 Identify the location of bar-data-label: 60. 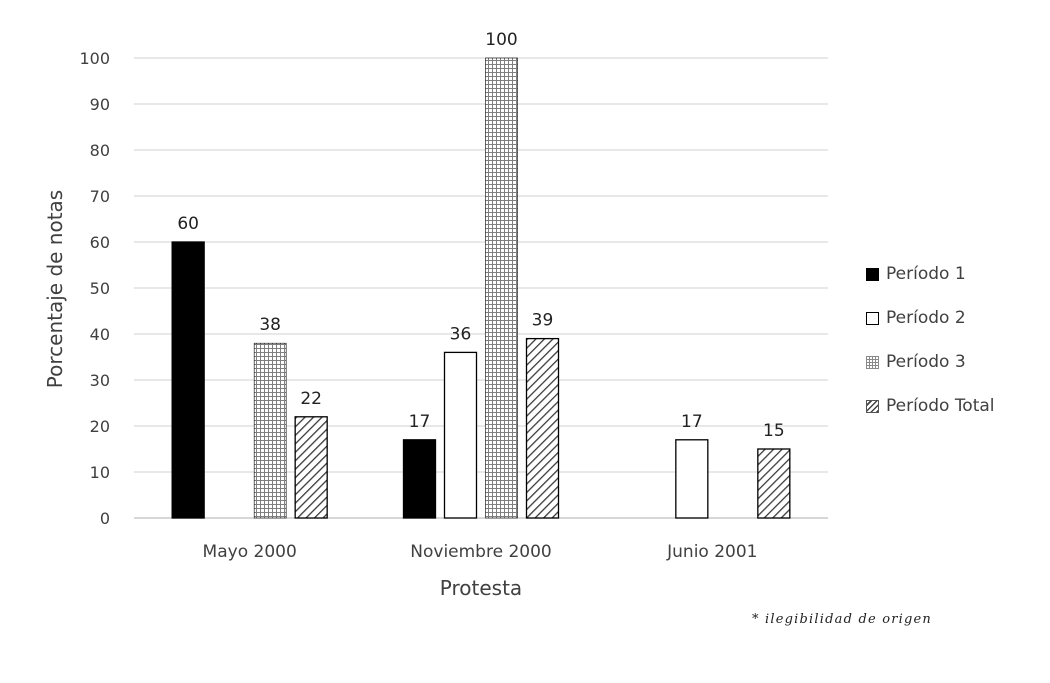
(188, 224).